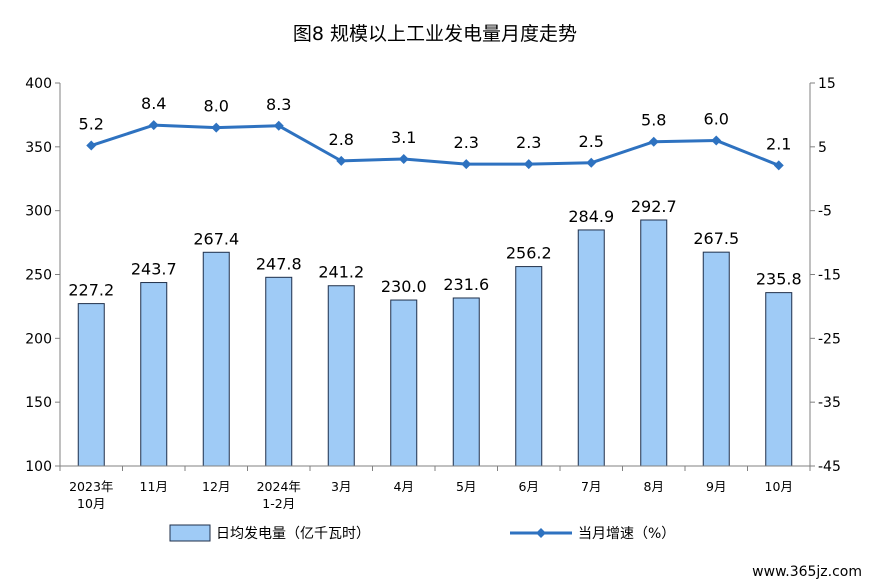  Describe the element at coordinates (807, 572) in the screenshot. I see `watermark: www.365jz.com` at that location.